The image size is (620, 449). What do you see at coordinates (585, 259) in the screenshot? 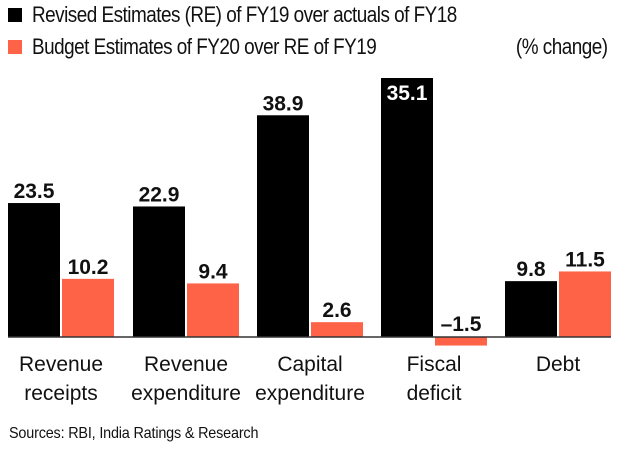
I see `data-label: 11.5` at bounding box center [585, 259].